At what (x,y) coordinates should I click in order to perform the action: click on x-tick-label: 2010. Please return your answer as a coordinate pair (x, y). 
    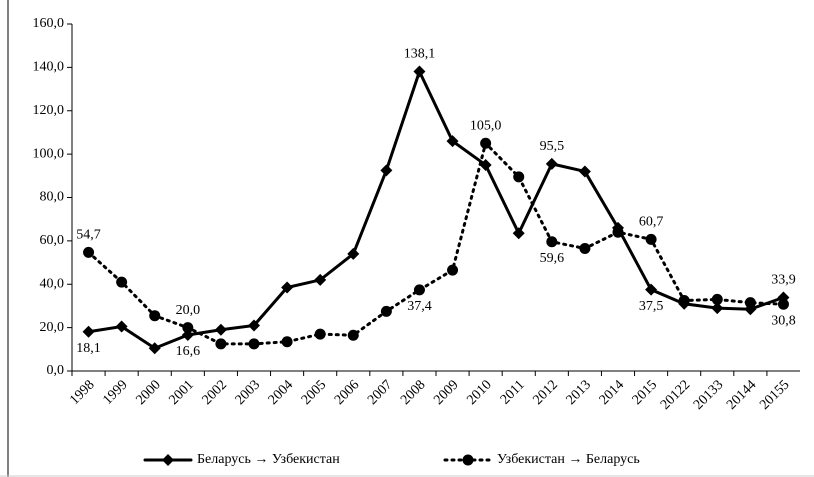
    Looking at the image, I should click on (479, 392).